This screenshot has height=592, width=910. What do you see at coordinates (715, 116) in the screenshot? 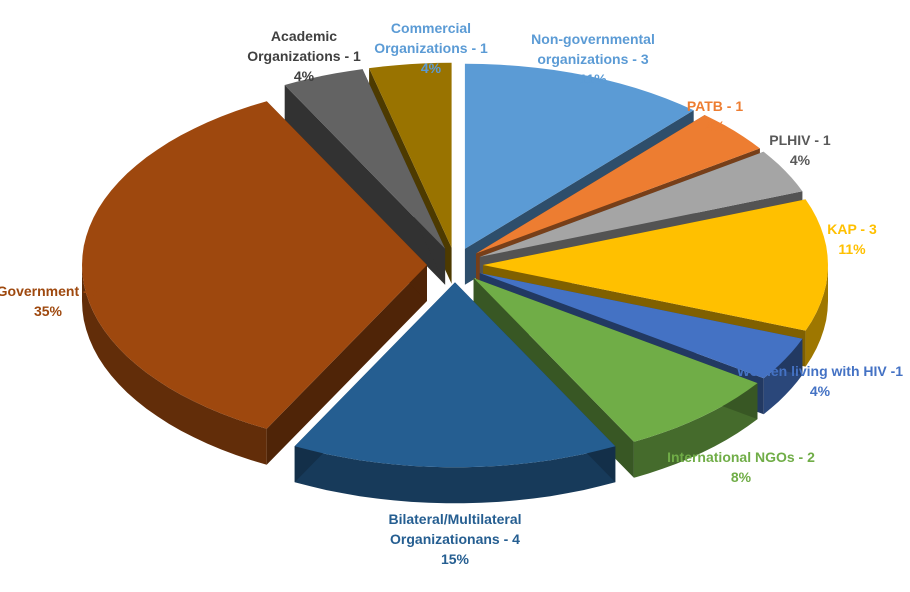
I see `slice-label-1: PATB - 1 4%` at bounding box center [715, 116].